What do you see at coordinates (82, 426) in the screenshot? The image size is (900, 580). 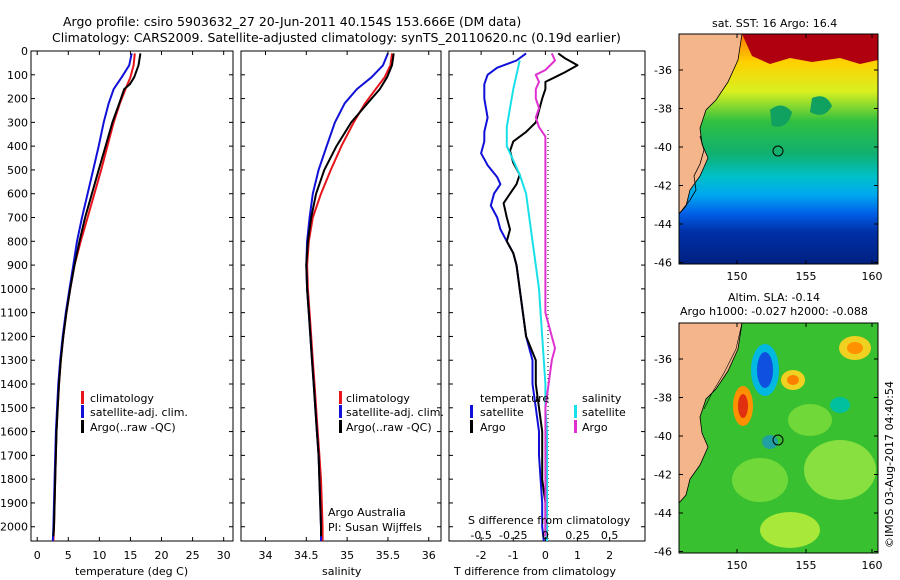 I see `legend-swatch-argo` at bounding box center [82, 426].